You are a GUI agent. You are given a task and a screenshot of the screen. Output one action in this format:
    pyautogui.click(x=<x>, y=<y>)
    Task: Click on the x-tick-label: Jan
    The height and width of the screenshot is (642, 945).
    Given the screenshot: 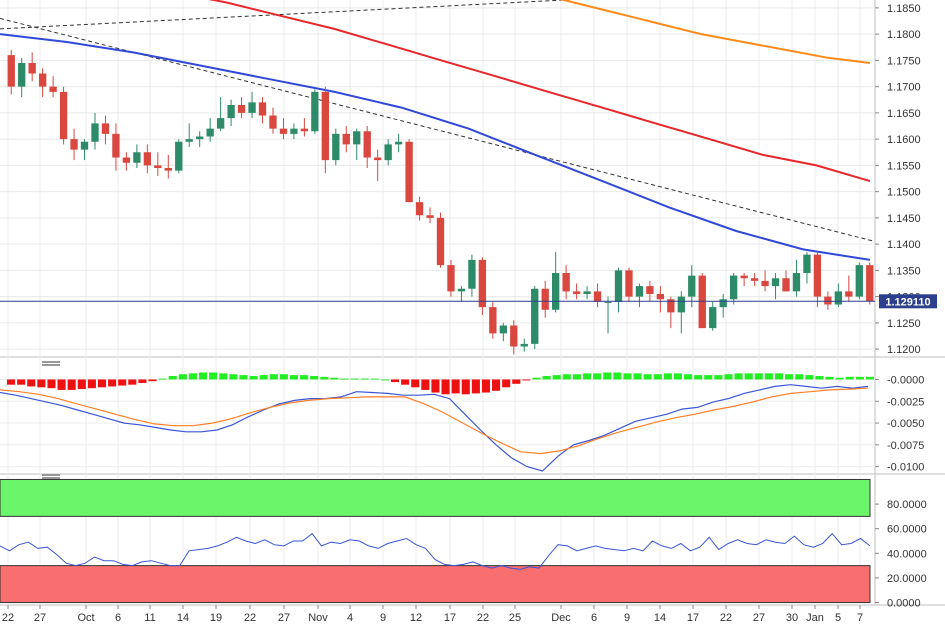 What is the action you would take?
    pyautogui.click(x=815, y=618)
    